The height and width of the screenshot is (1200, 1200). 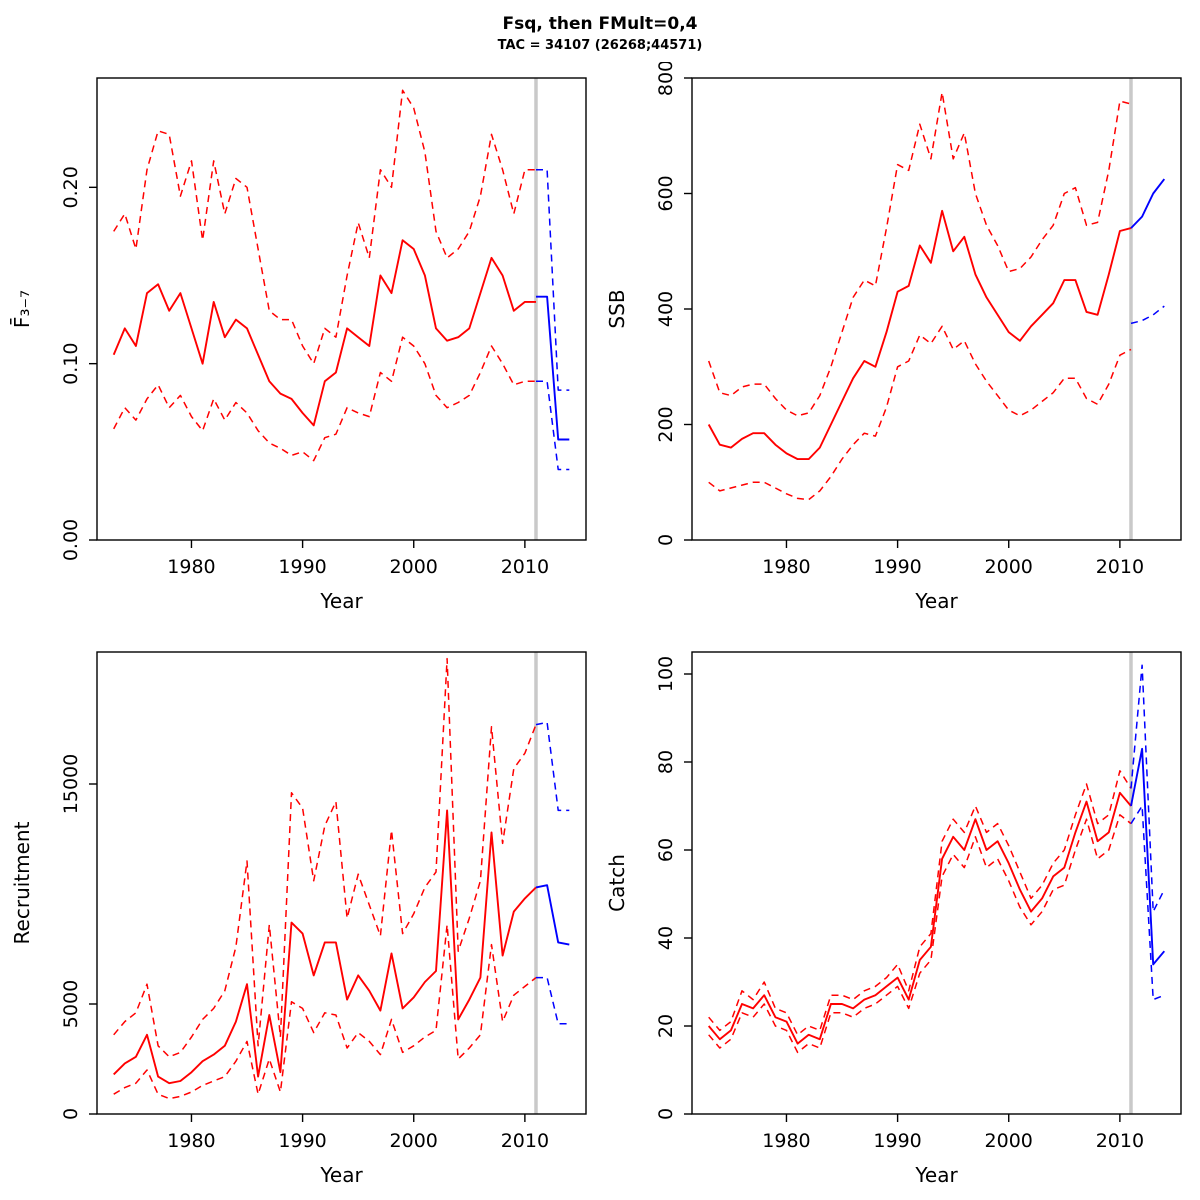 What do you see at coordinates (71, 364) in the screenshot?
I see `y-tick-label: 0.10` at bounding box center [71, 364].